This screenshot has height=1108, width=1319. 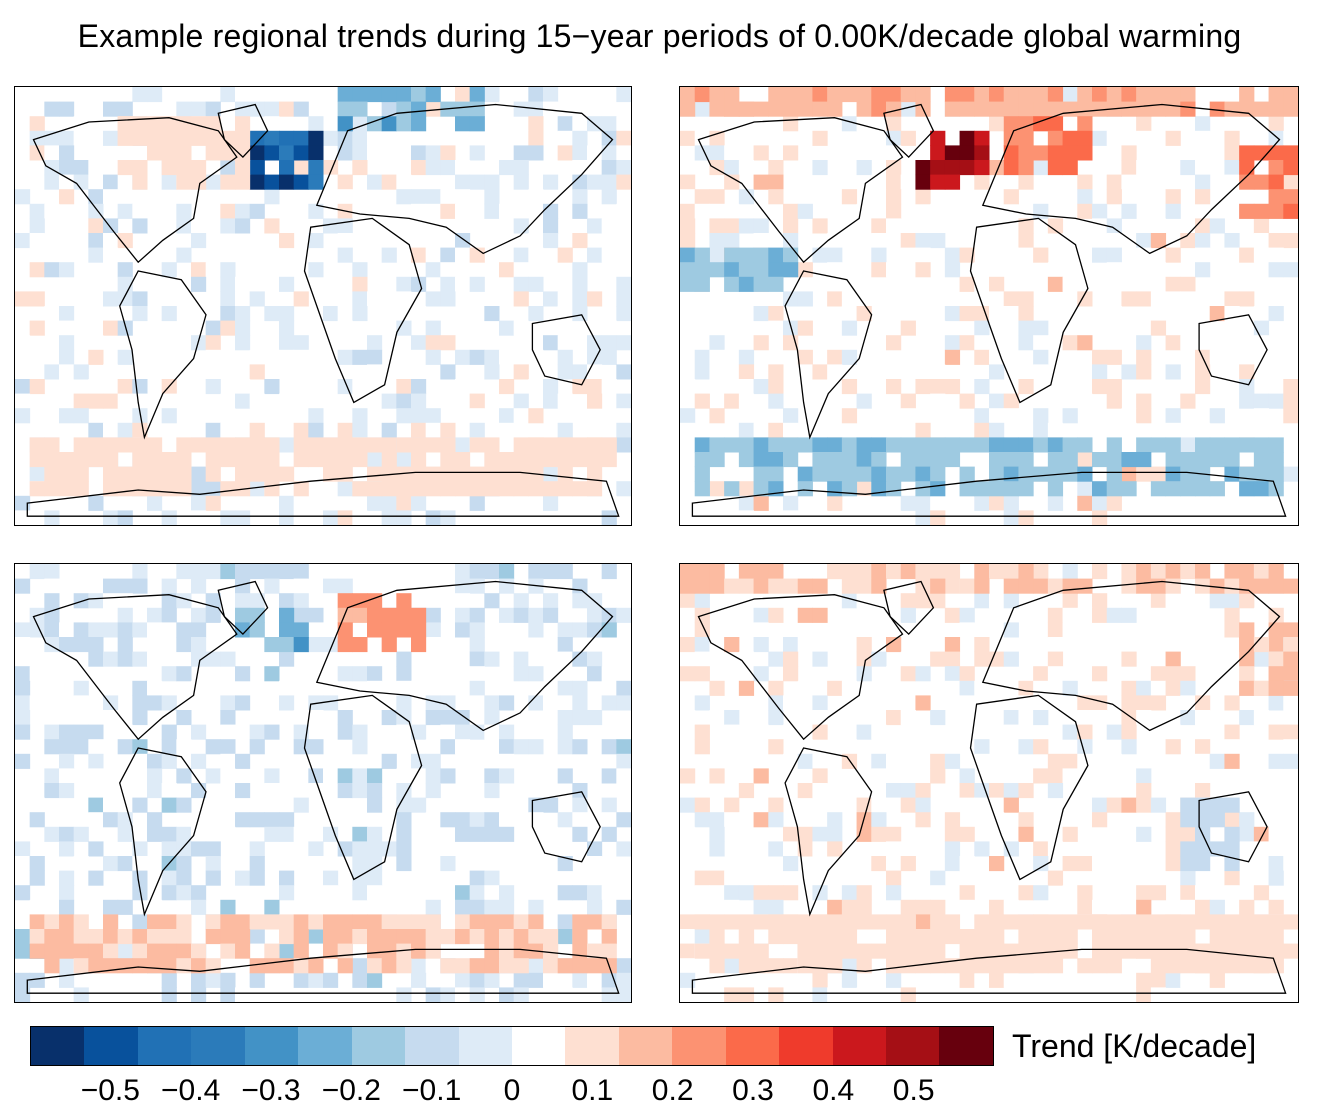 I want to click on colorbar-swatch, so click(x=485, y=1046).